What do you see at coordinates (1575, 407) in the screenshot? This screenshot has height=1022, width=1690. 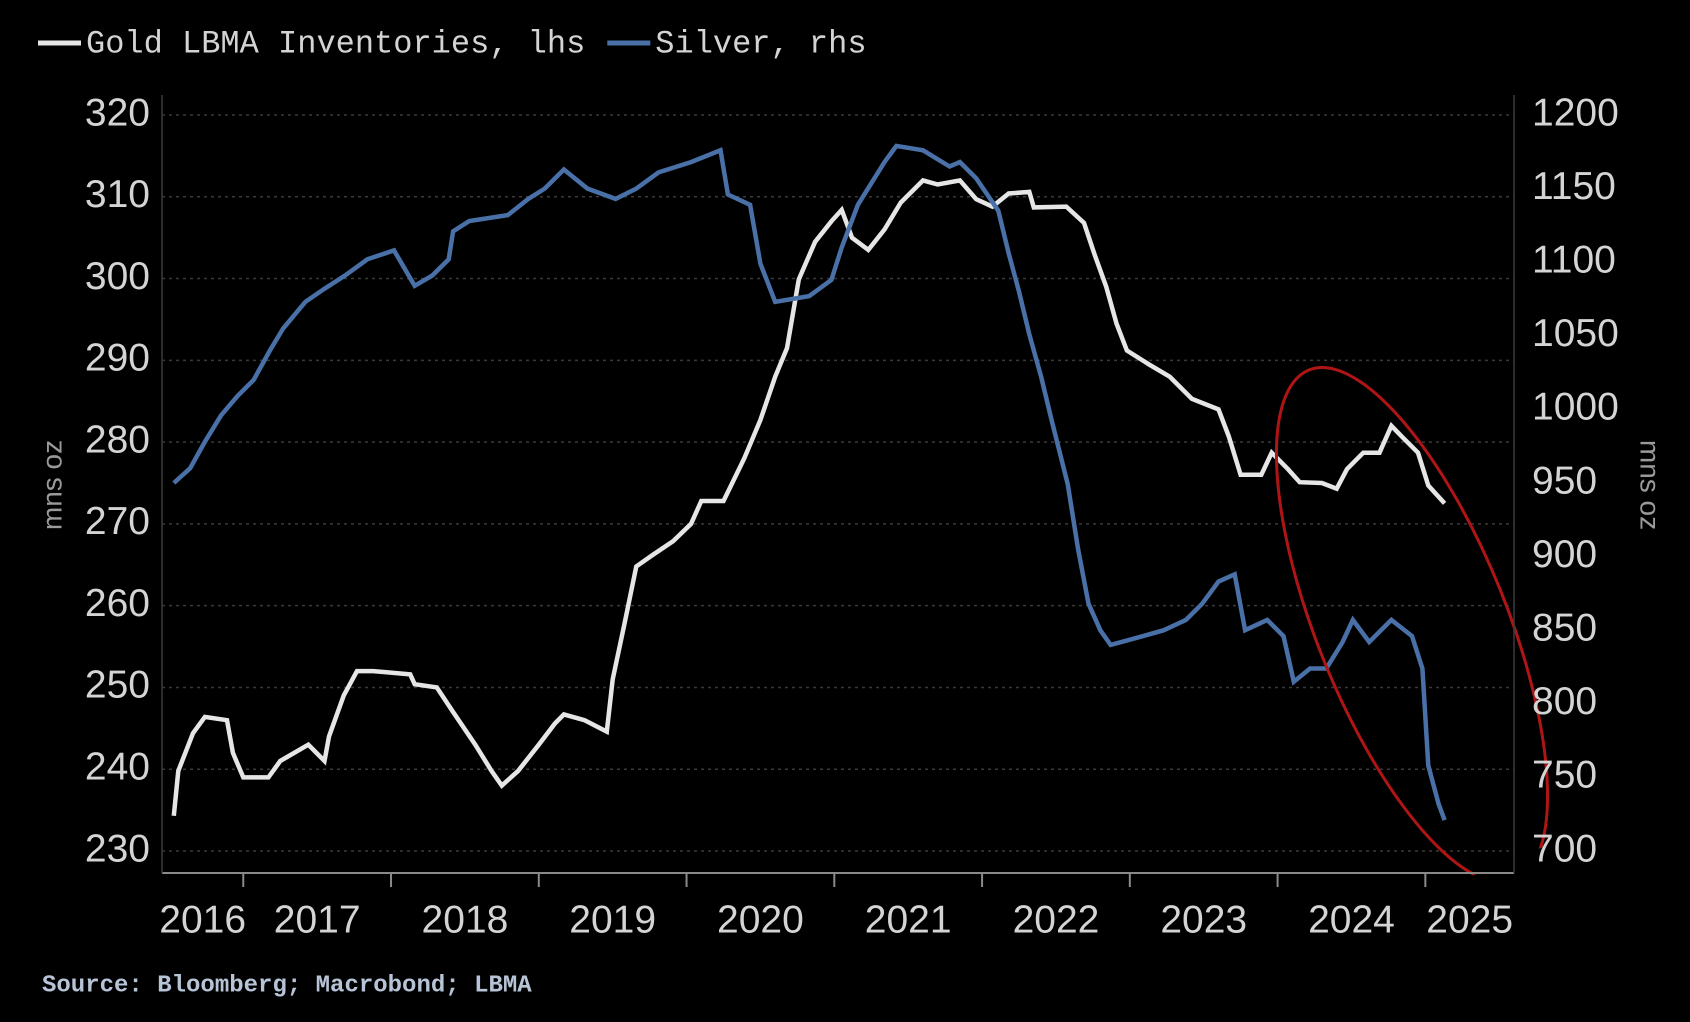 I see `y2-tick-label: 1000` at bounding box center [1575, 407].